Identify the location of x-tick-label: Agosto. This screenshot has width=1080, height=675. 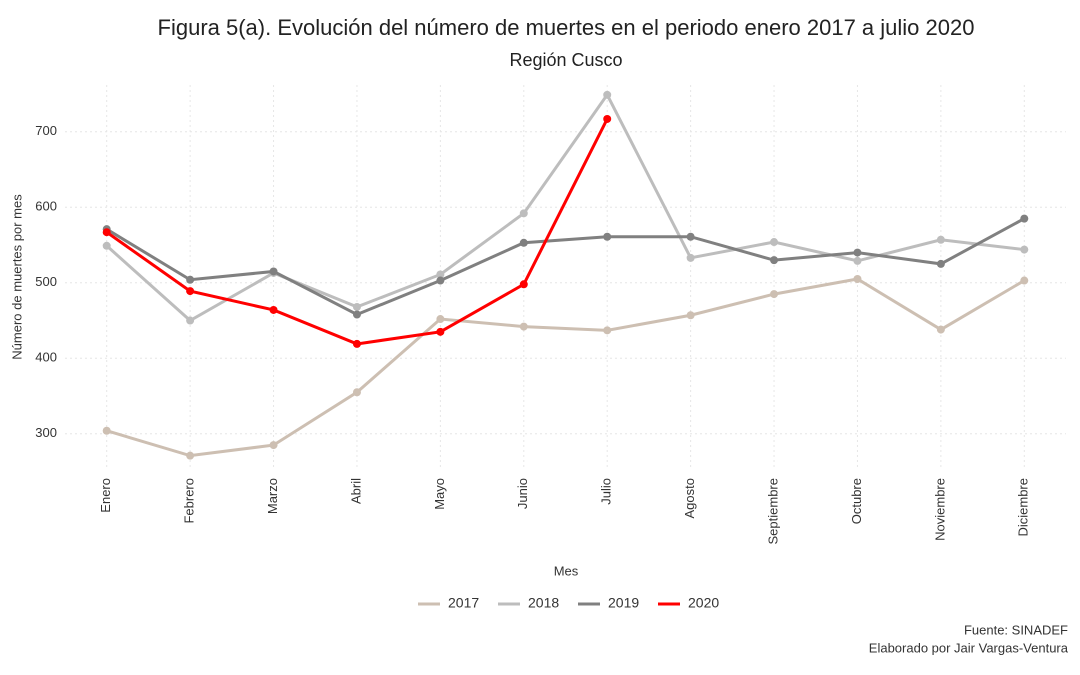
(689, 498).